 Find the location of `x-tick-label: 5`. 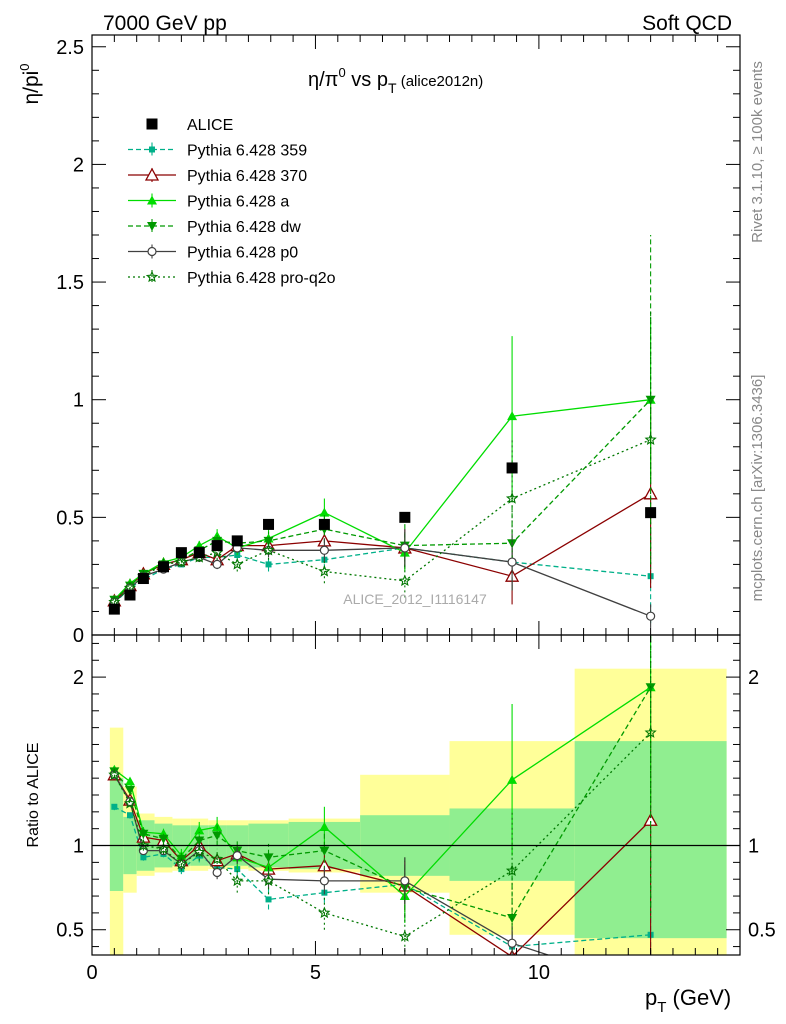

x-tick-label: 5 is located at coordinates (315, 973).